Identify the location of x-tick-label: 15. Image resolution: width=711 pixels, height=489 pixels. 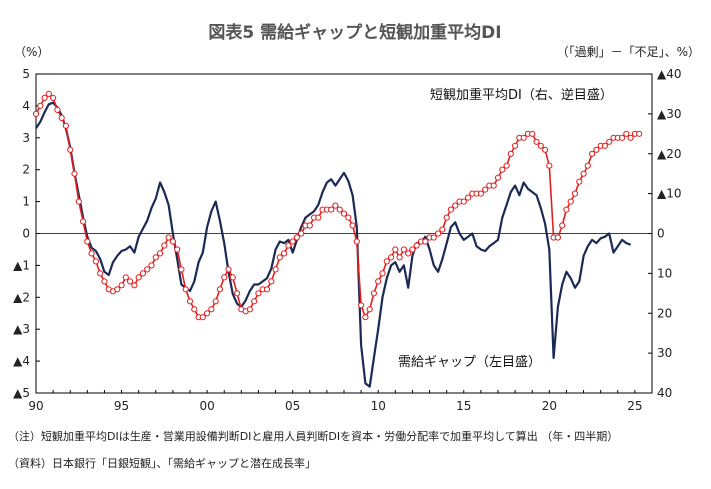
(463, 406).